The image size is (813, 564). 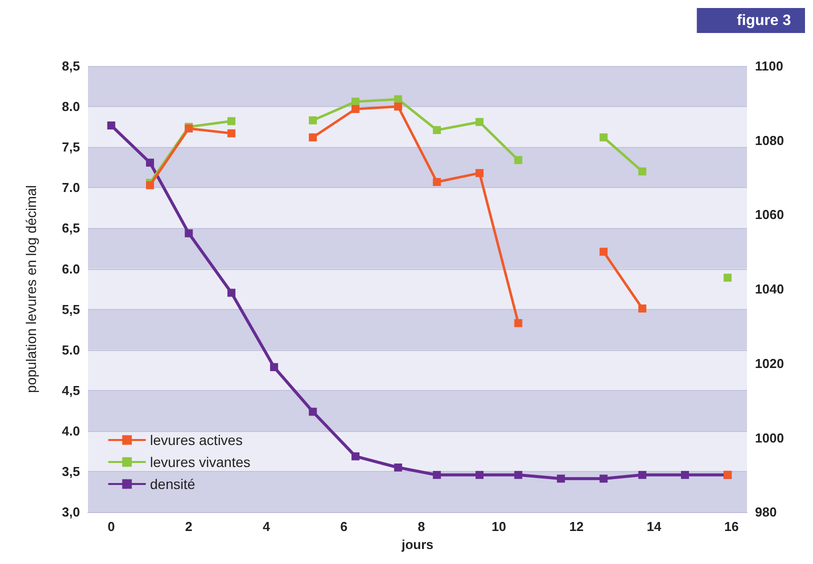 I want to click on legend-label: levures actives, so click(x=196, y=440).